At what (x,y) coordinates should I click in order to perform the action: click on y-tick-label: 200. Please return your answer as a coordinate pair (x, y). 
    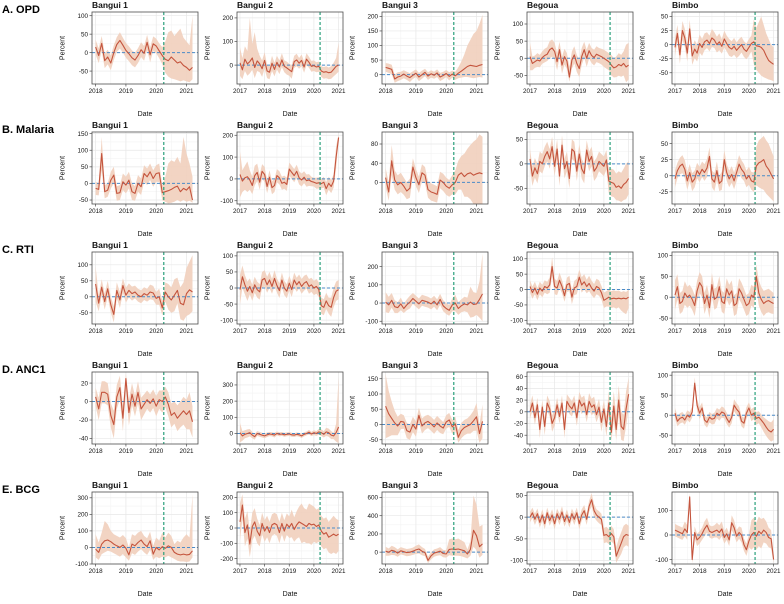
    Looking at the image, I should click on (372, 17).